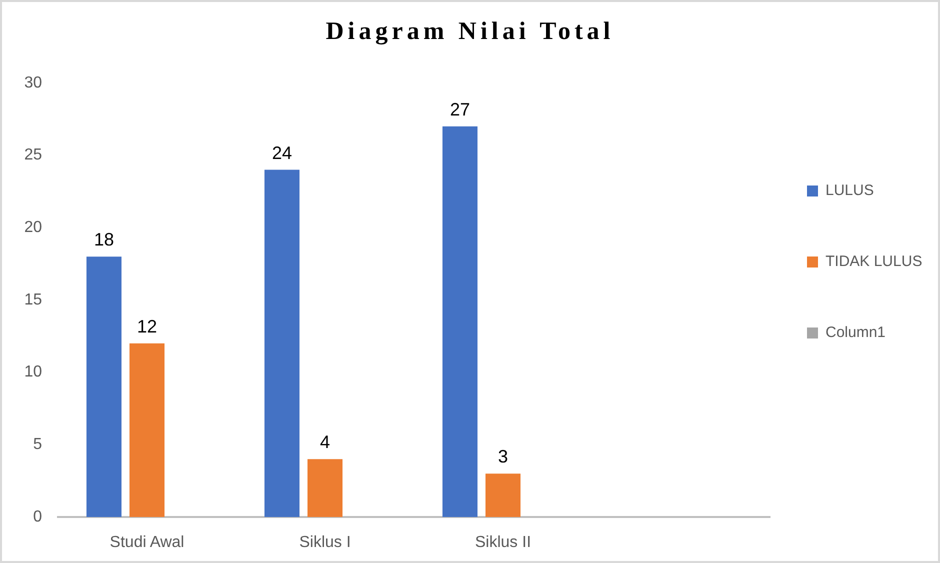  Describe the element at coordinates (33, 299) in the screenshot. I see `y-tick-label: 15` at that location.